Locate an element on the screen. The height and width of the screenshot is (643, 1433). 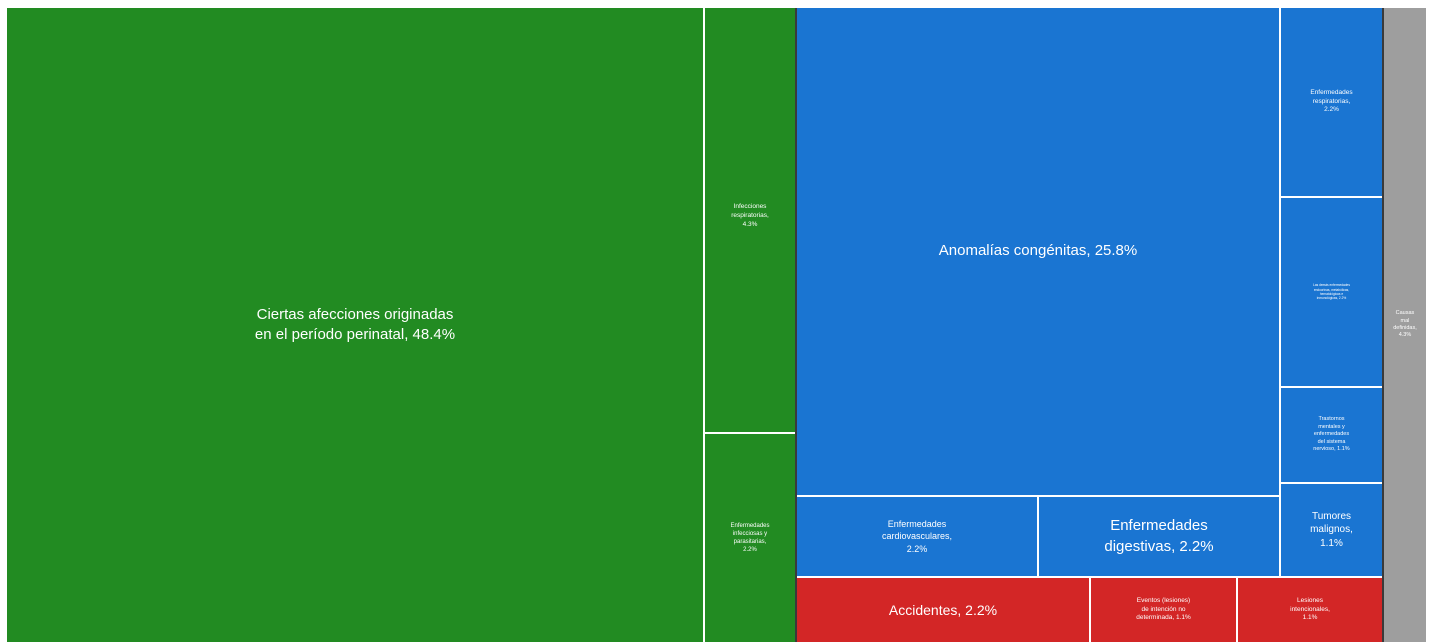
treemap-label-line: mentales y is located at coordinates (1331, 426).